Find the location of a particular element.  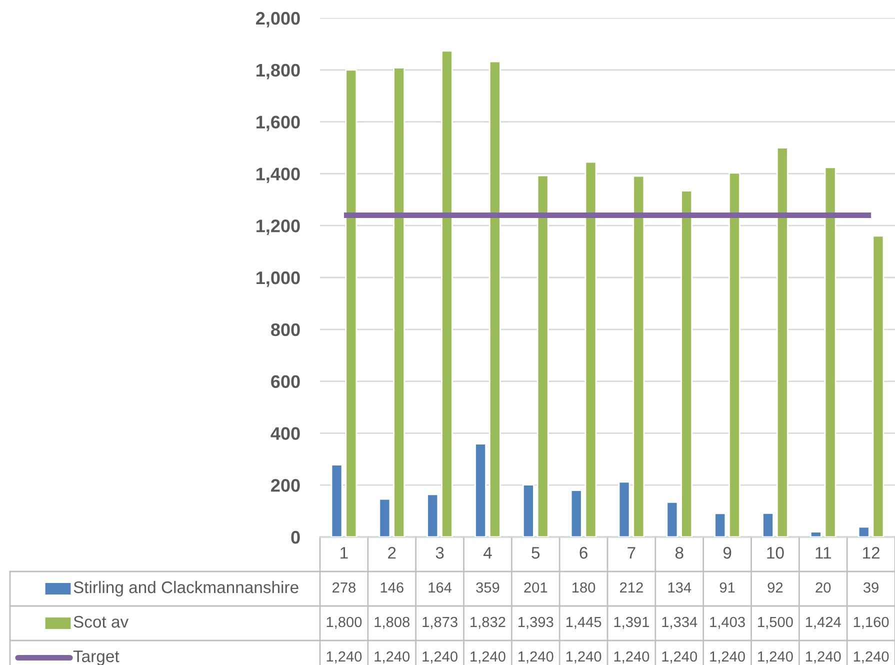

y-tick-label: 1,800 is located at coordinates (278, 72).